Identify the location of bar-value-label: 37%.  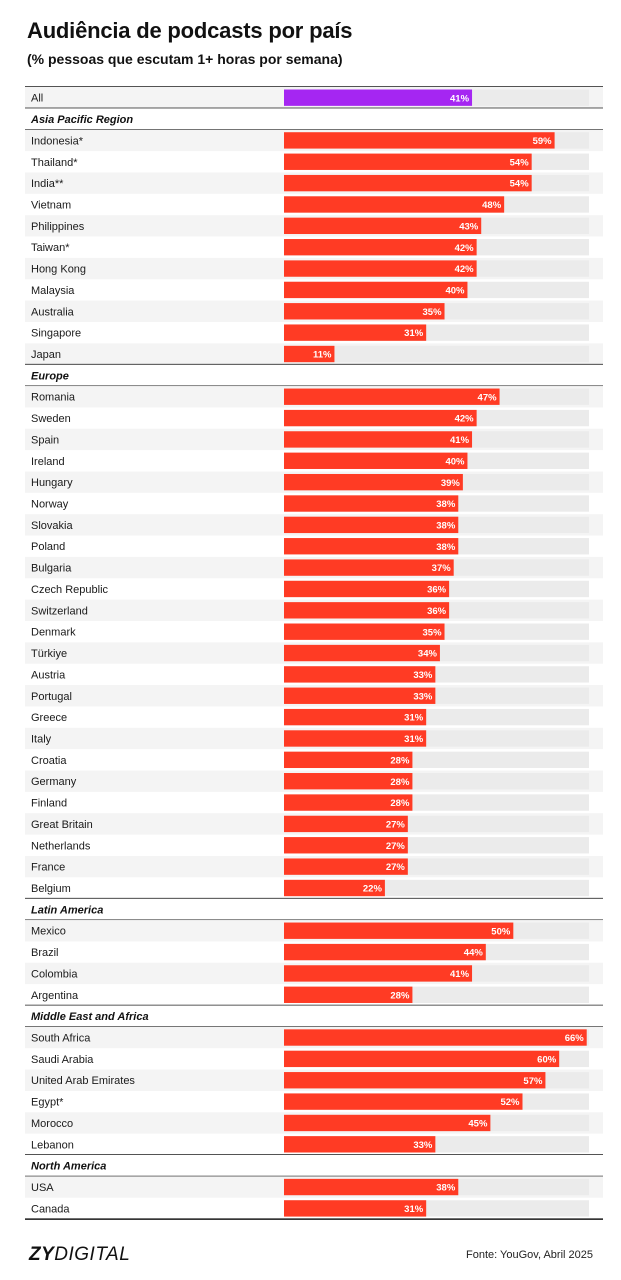
(442, 568).